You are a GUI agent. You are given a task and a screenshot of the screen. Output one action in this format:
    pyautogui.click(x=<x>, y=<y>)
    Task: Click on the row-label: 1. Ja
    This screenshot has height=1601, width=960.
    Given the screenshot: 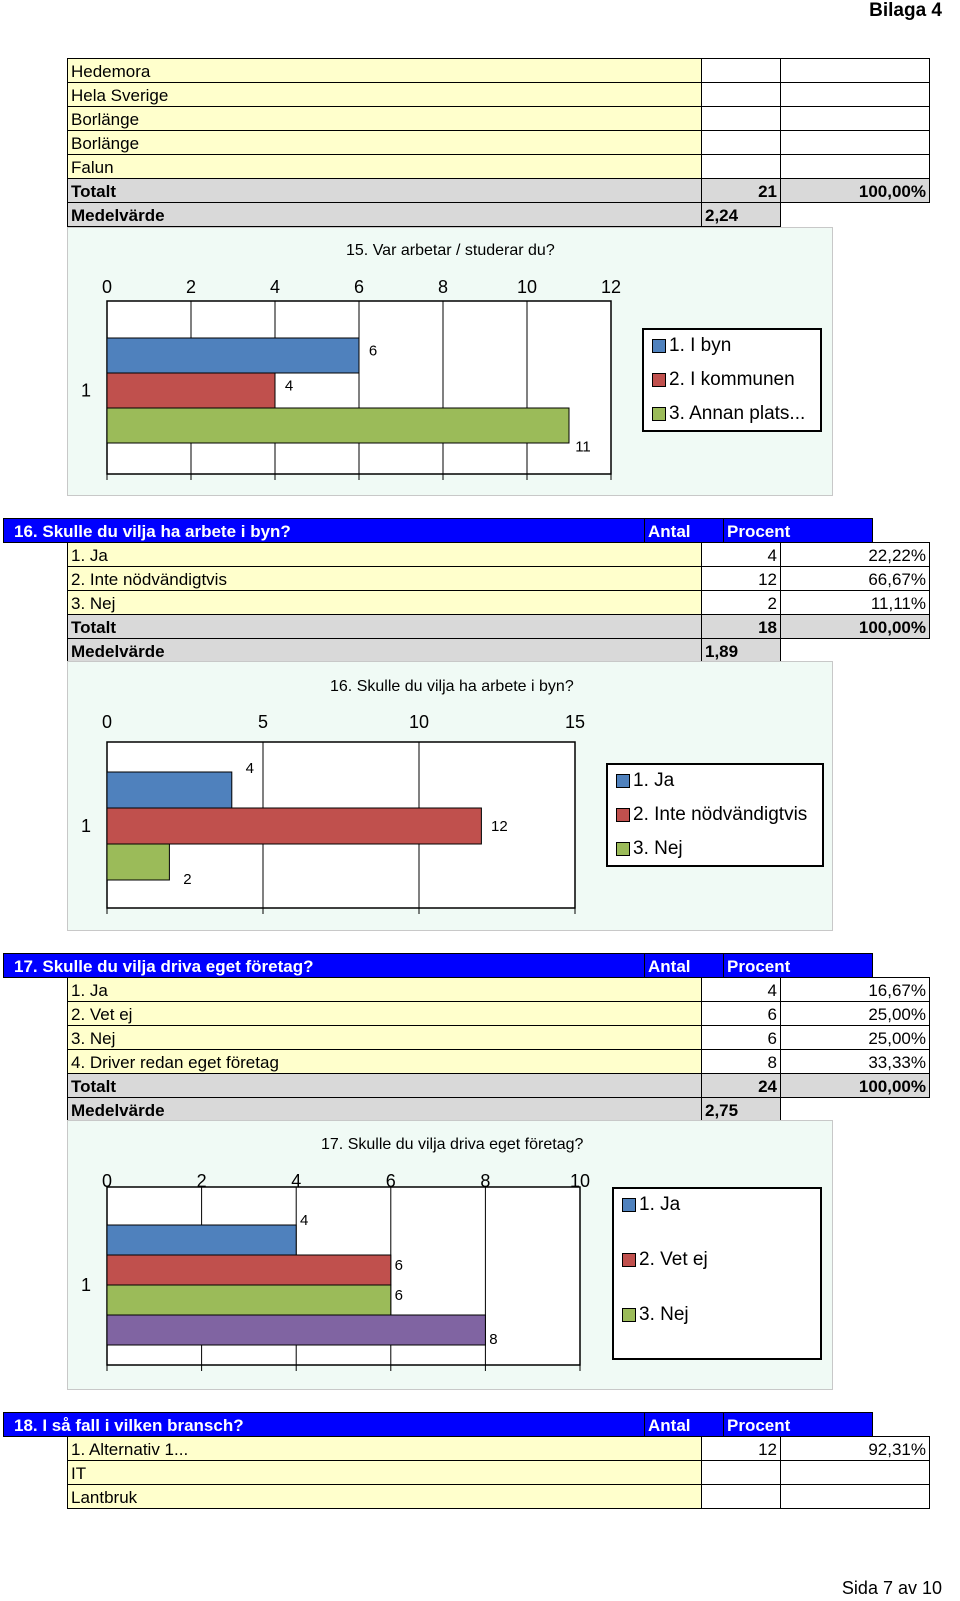 What is the action you would take?
    pyautogui.click(x=384, y=554)
    